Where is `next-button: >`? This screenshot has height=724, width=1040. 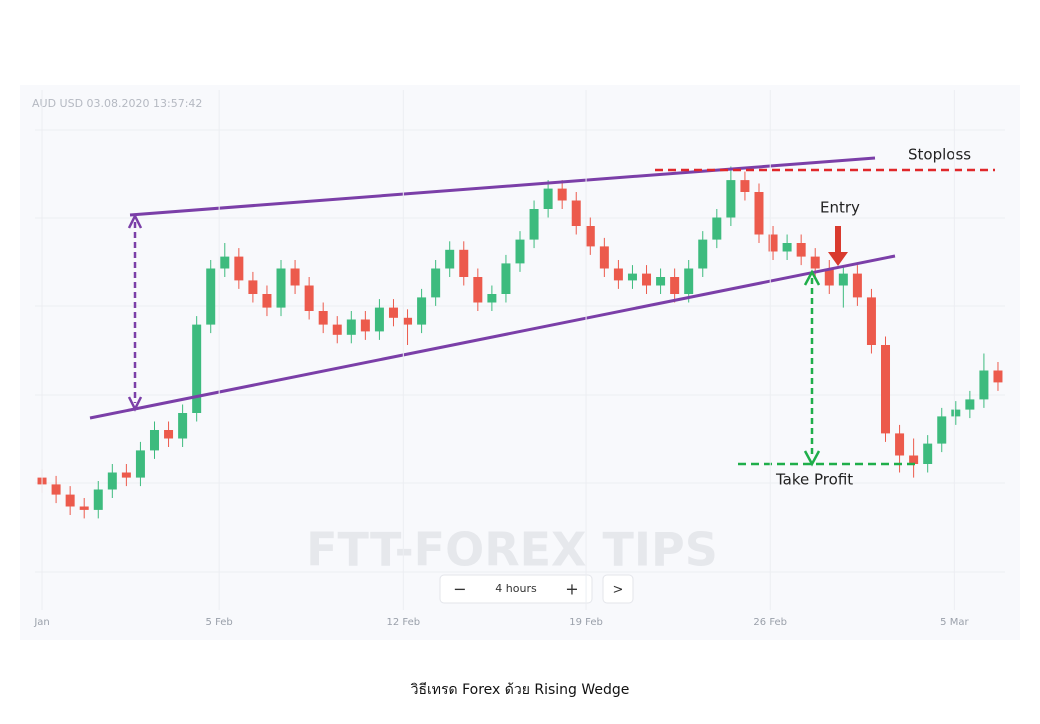 next-button: > is located at coordinates (618, 590).